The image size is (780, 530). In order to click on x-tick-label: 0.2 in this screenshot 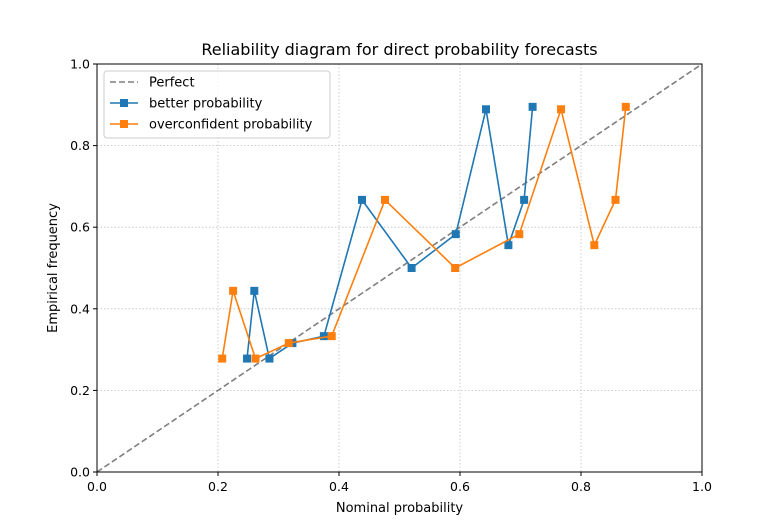, I will do `click(218, 486)`.